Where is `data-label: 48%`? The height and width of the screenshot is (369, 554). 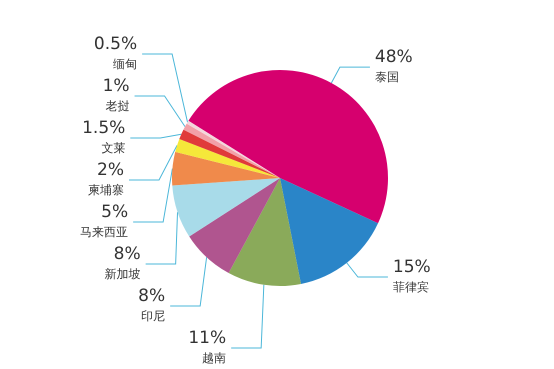 data-label: 48% is located at coordinates (393, 57).